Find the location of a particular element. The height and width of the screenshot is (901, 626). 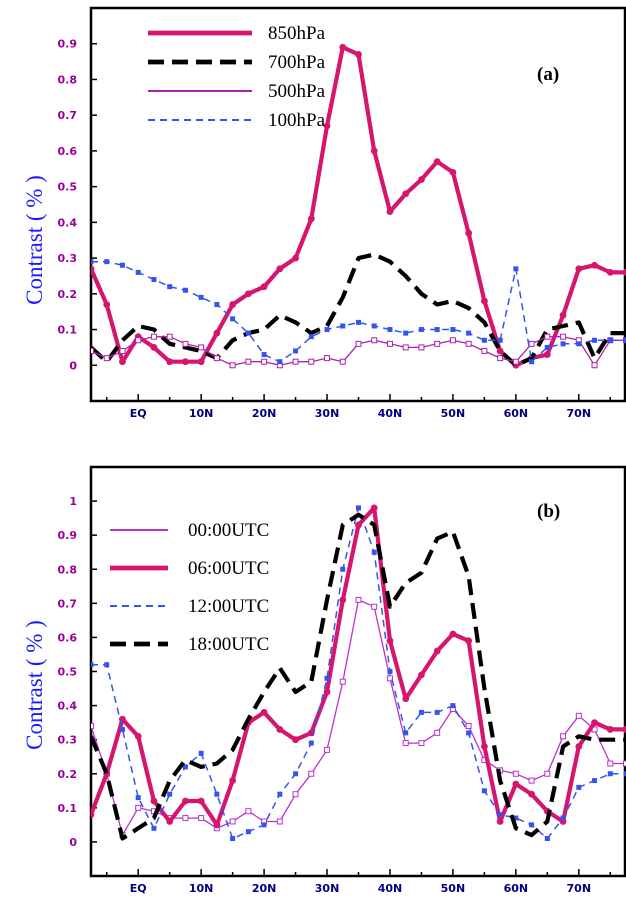

y-tick-label: 0.9 is located at coordinates (68, 44).